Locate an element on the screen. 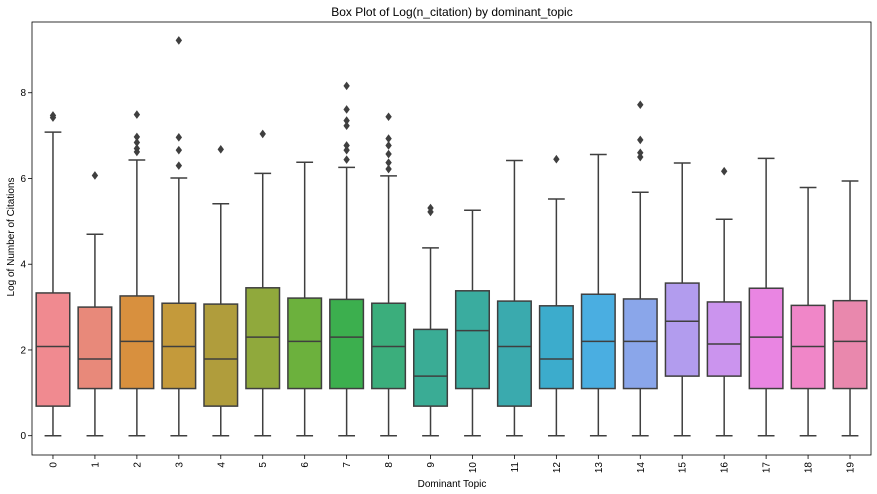 Image resolution: width=877 pixels, height=494 pixels. x-tick-label-13: 13 is located at coordinates (599, 468).